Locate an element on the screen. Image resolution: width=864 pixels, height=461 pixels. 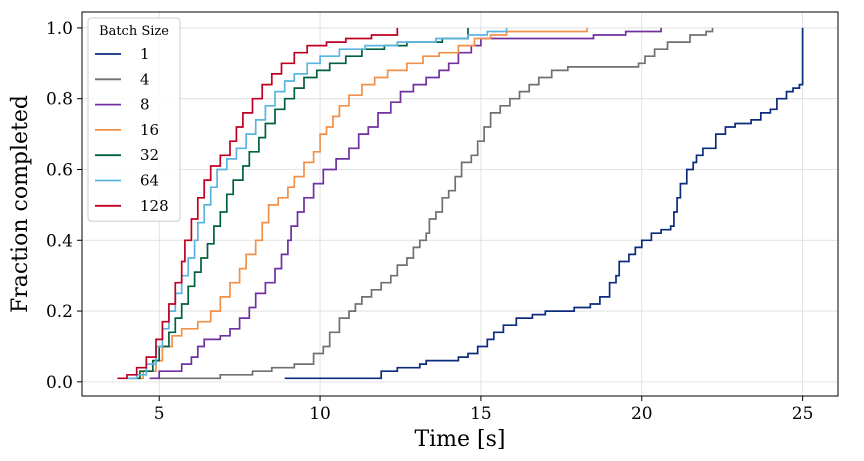
legend-item: 128 is located at coordinates (132, 206).